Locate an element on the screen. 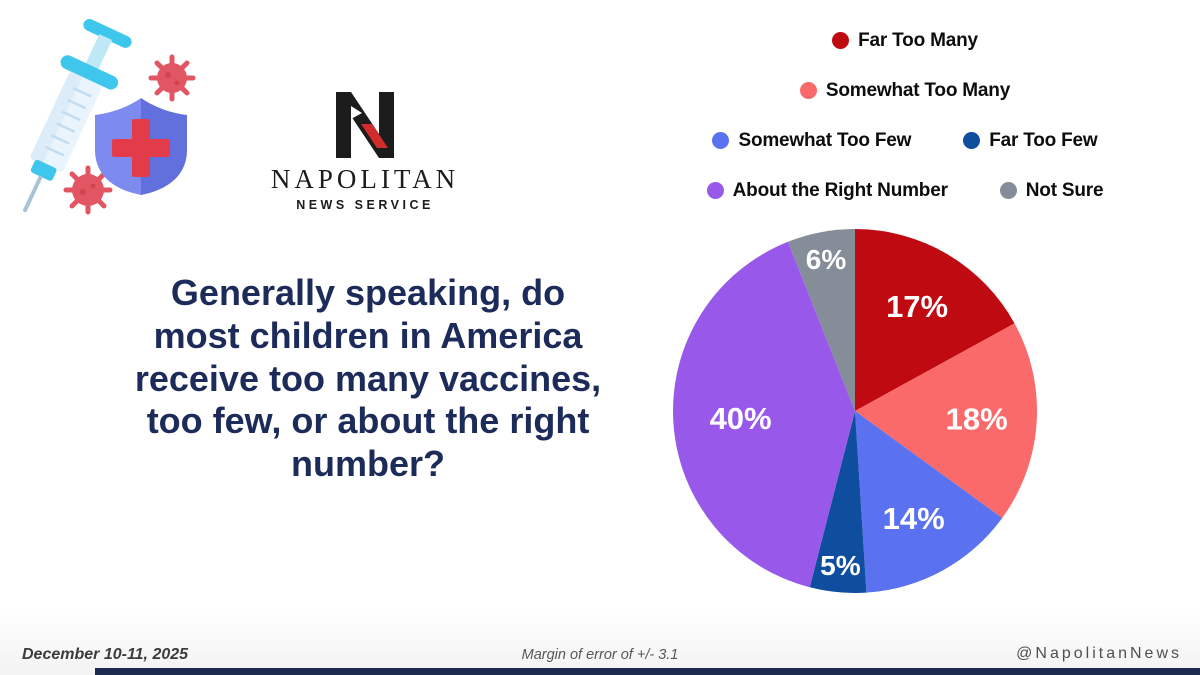  legend-item-somewhat-too-many: Somewhat Too Many is located at coordinates (905, 90).